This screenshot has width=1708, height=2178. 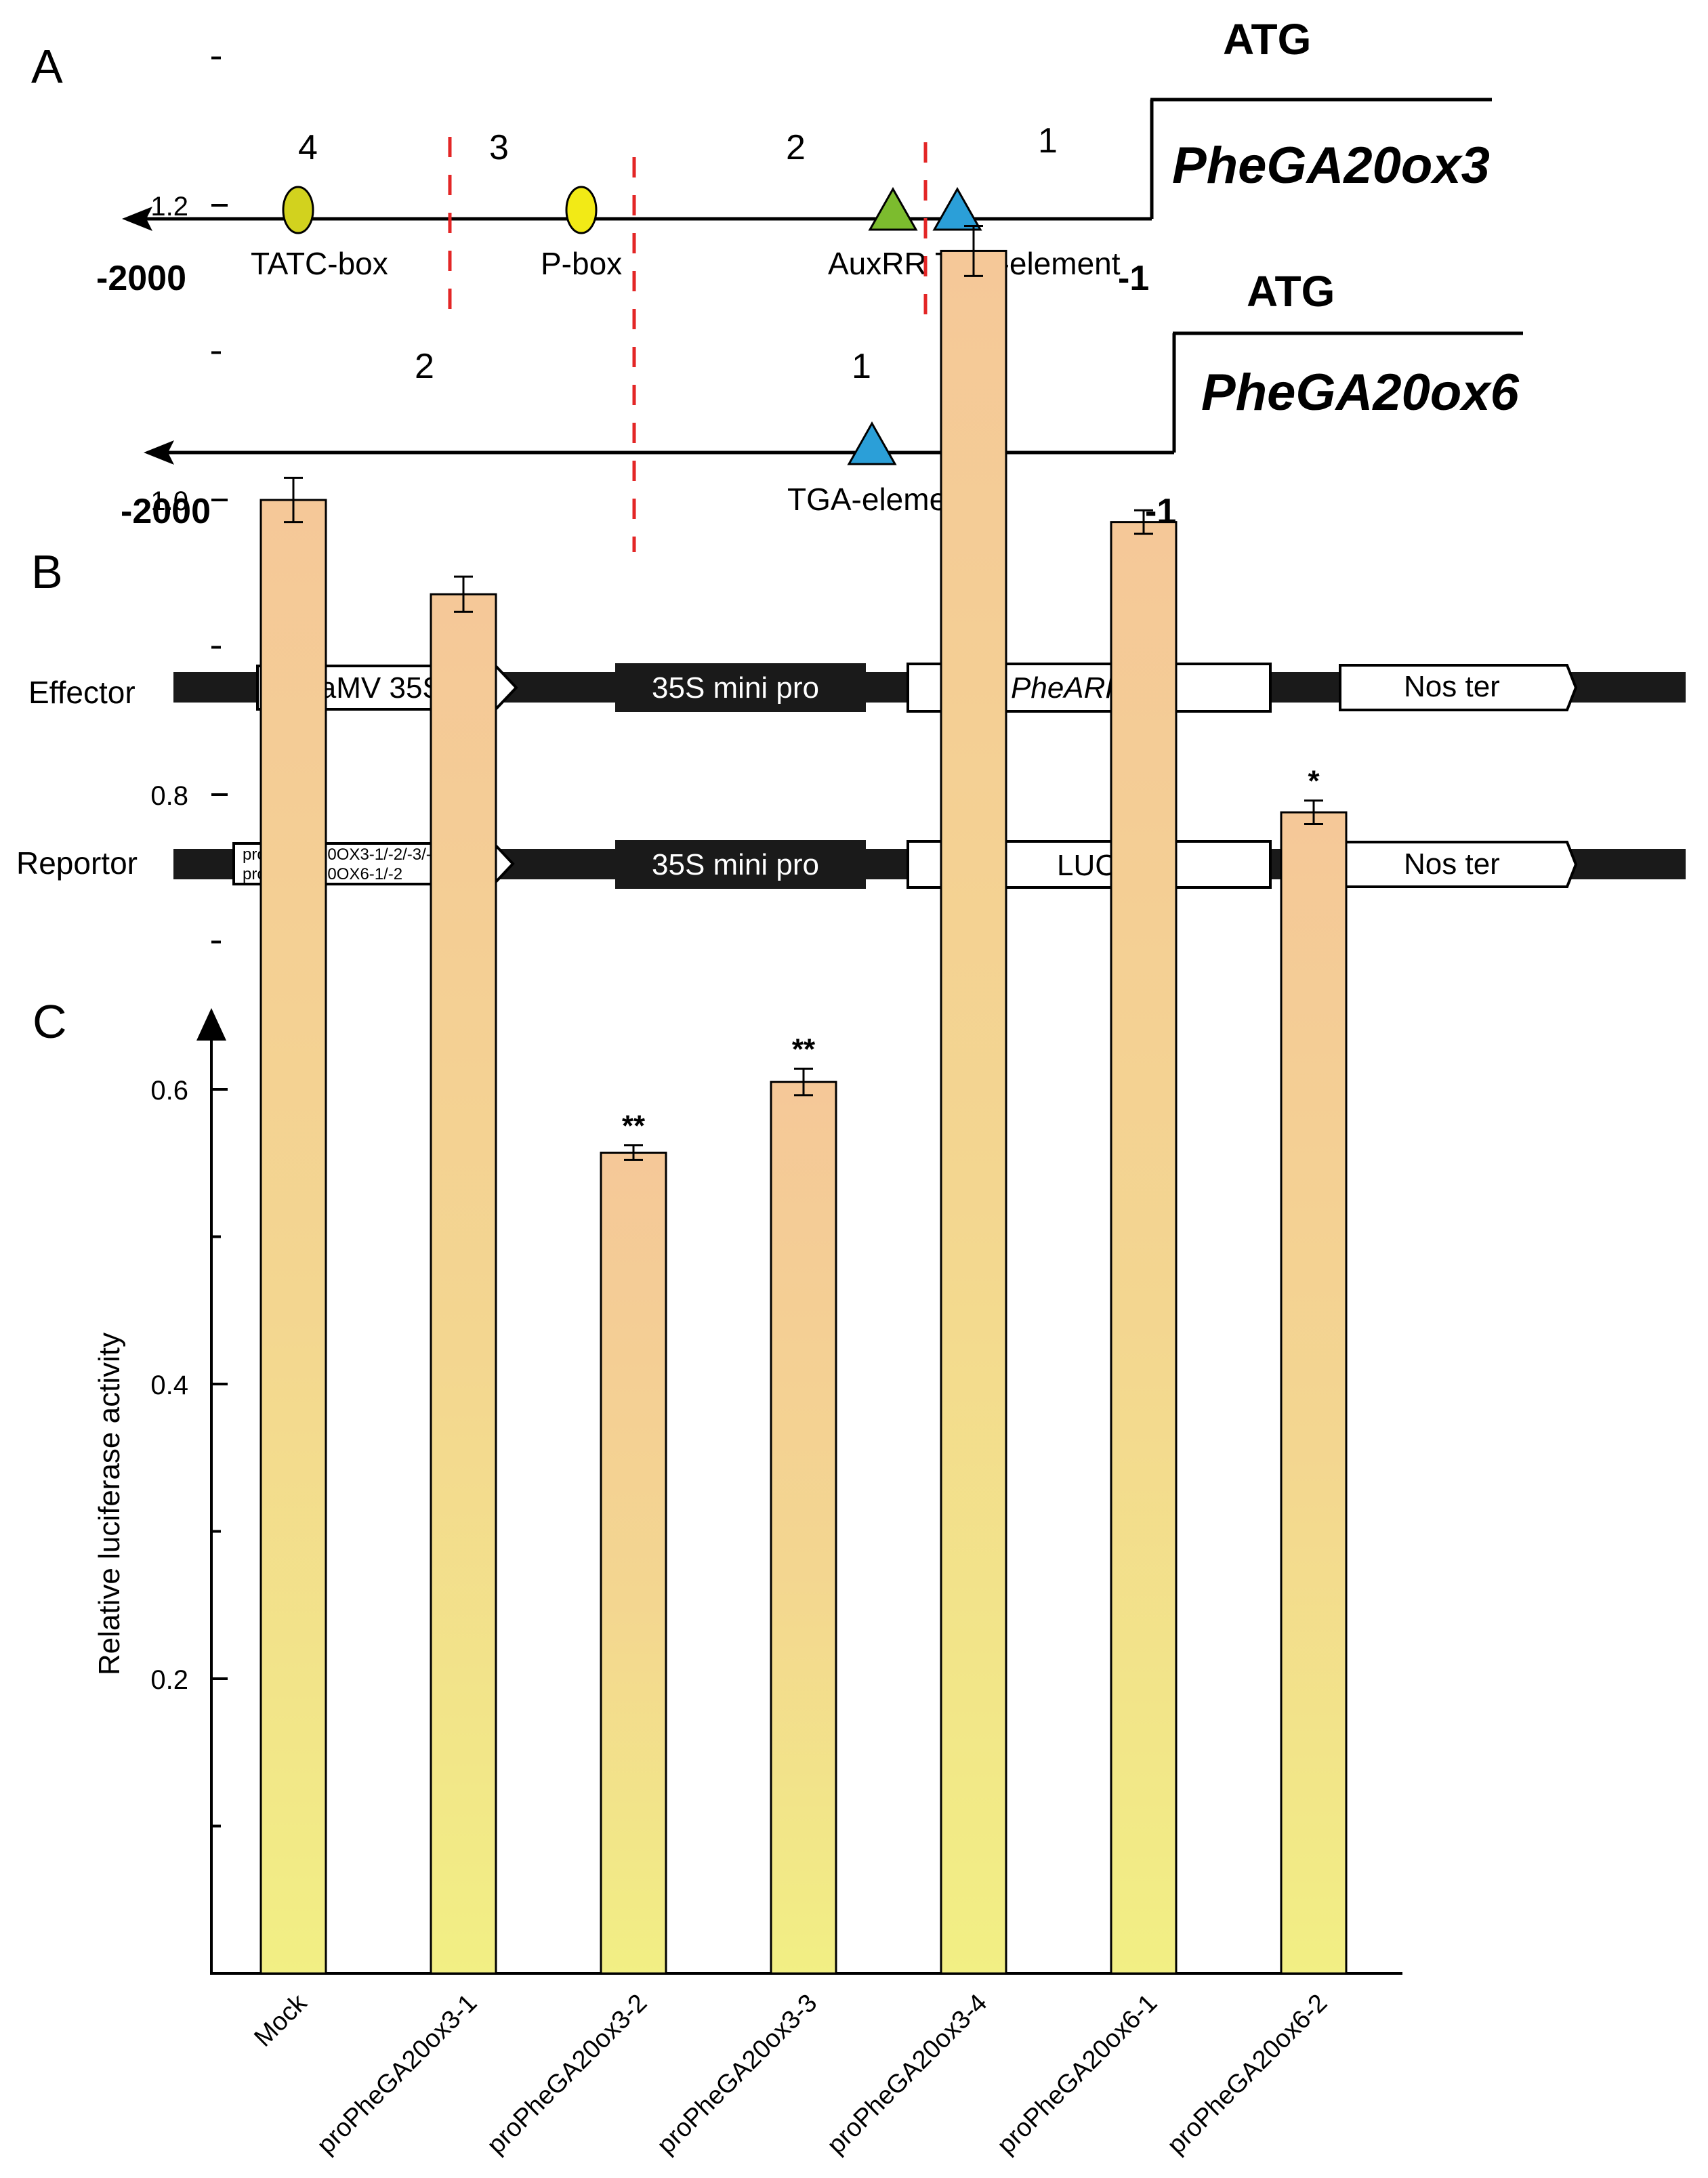 What do you see at coordinates (1247, 2074) in the screenshot?
I see `x-tick-label: proPheGA20ox6-2` at bounding box center [1247, 2074].